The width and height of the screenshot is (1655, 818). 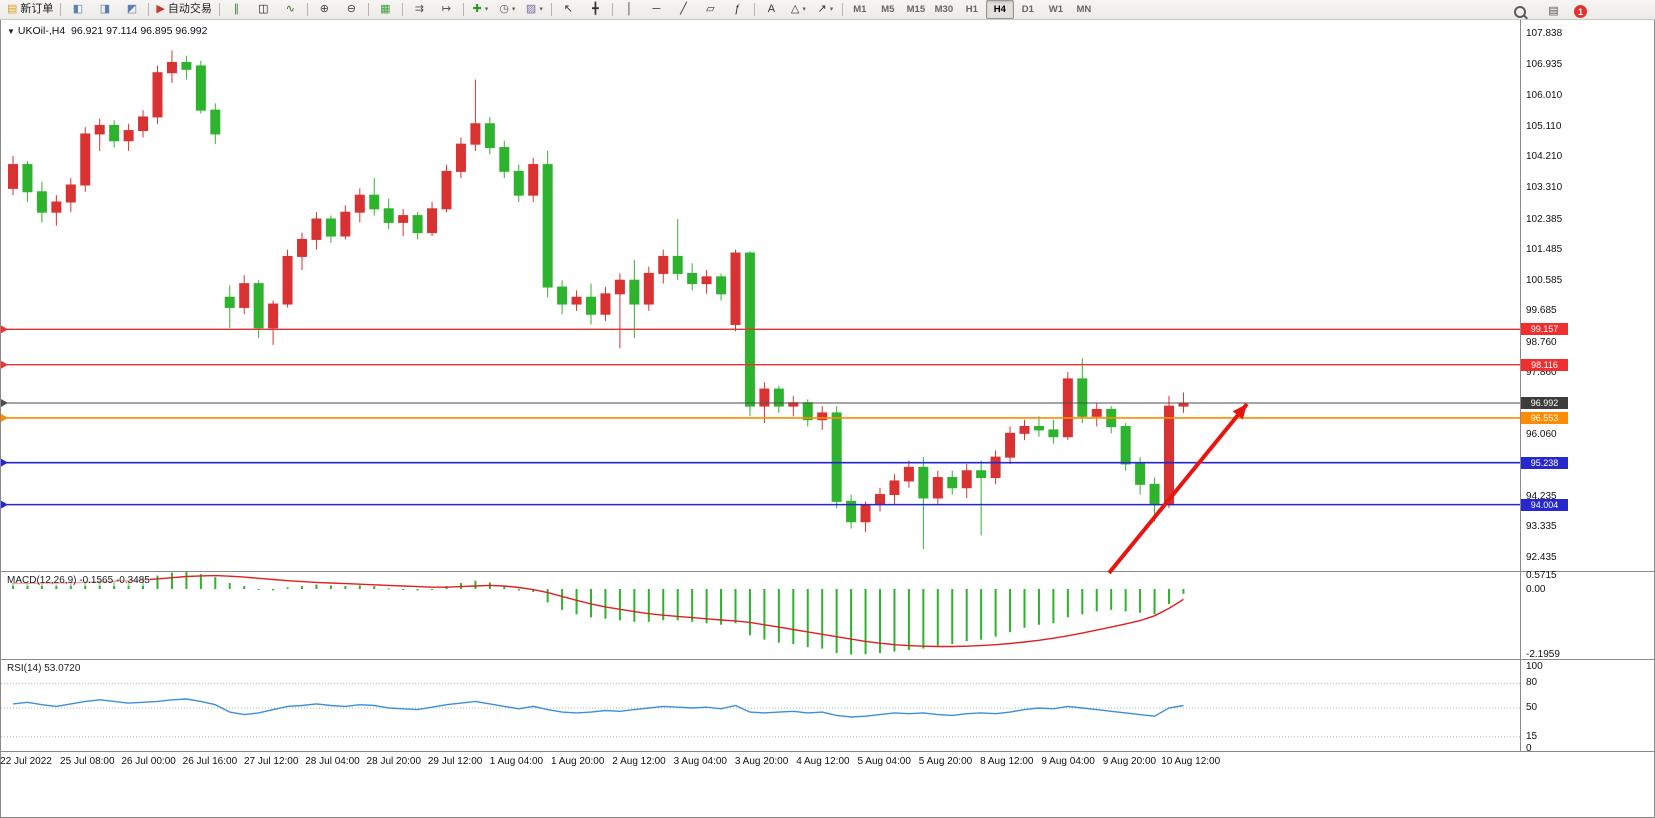 I want to click on ohlc-values: 96.921 97.114 96.895 96.992, so click(x=139, y=31).